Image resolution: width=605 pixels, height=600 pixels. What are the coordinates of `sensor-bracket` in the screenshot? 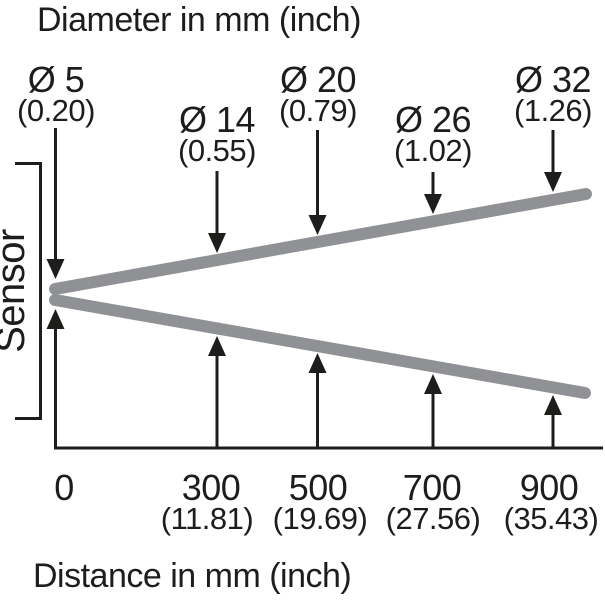 It's located at (28, 291).